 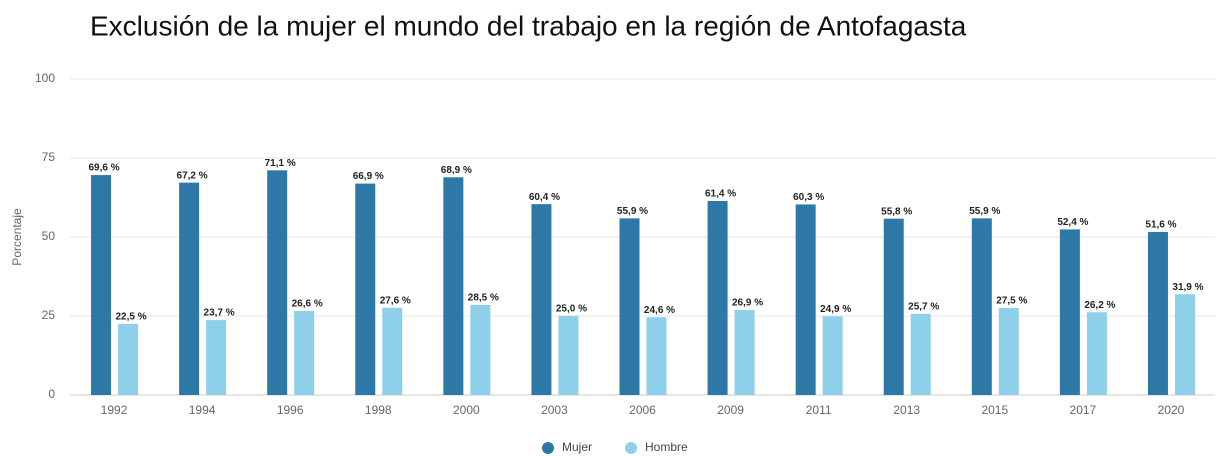 What do you see at coordinates (835, 309) in the screenshot?
I see `value-label: 24,9 %` at bounding box center [835, 309].